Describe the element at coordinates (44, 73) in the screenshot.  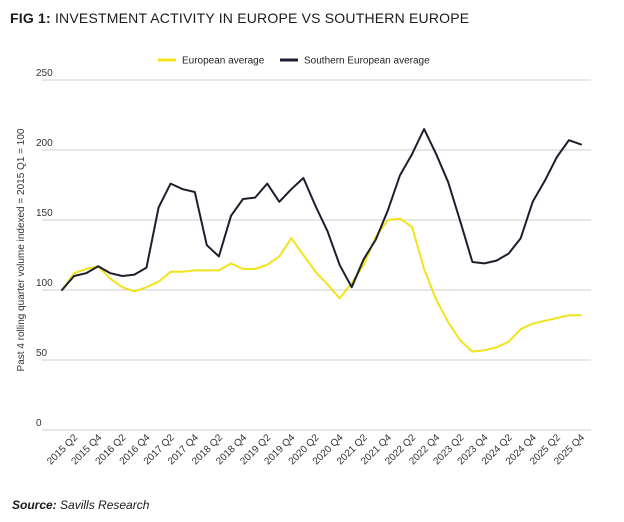
I see `y-tick-250: 250` at that location.